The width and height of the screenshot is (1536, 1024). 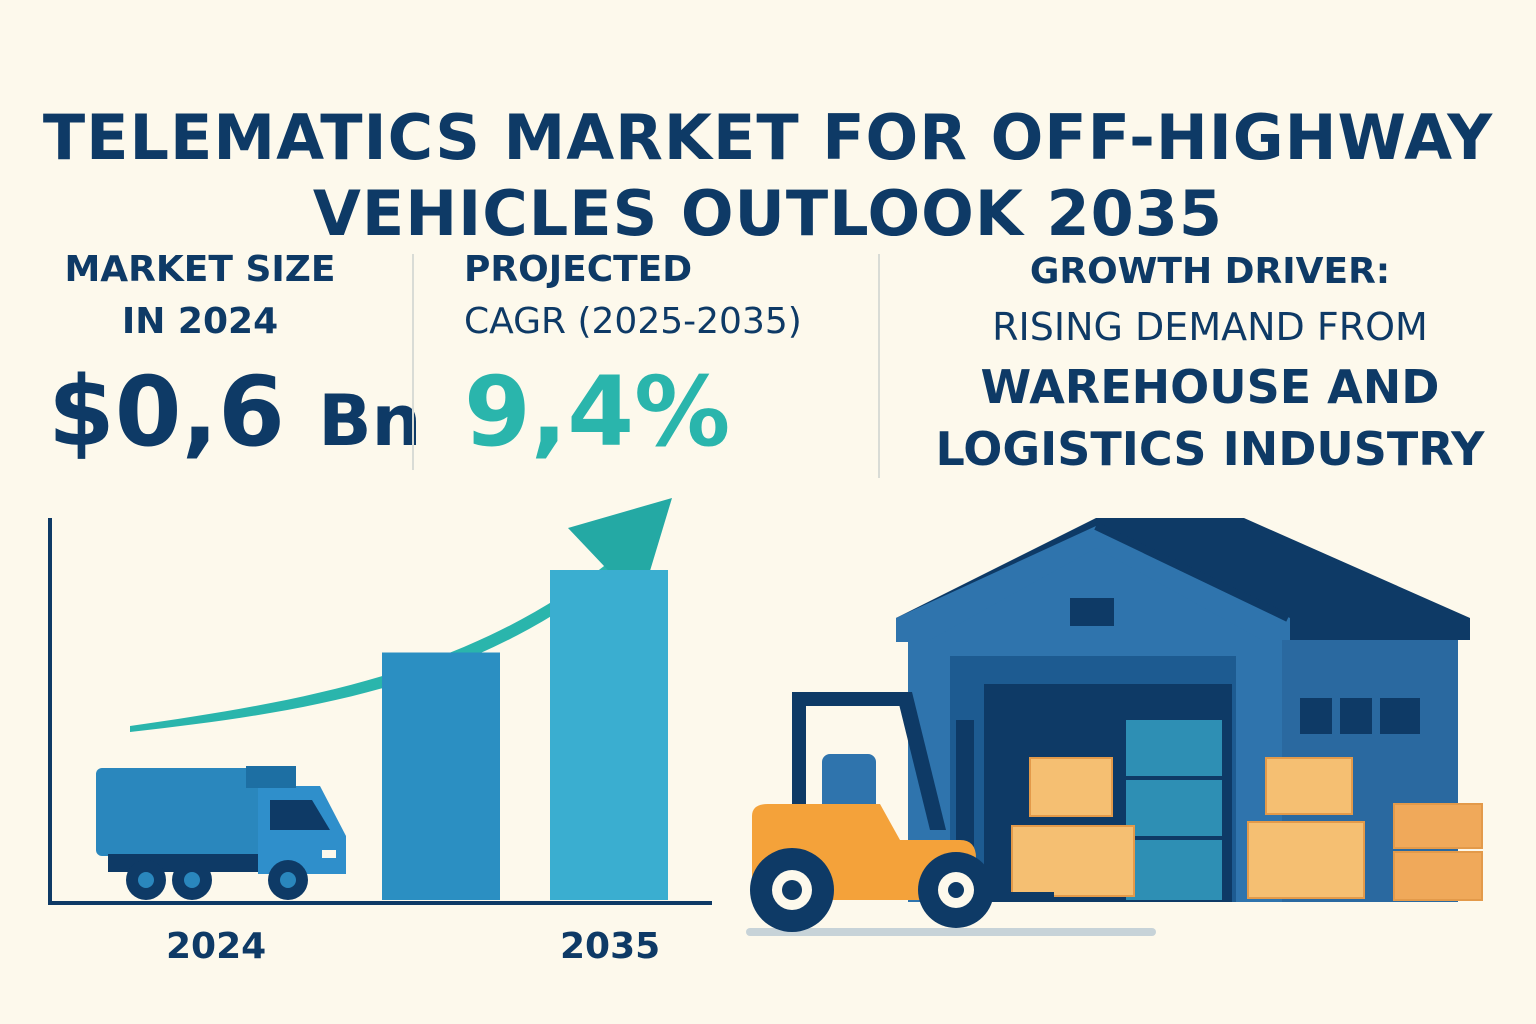 I want to click on x-tick-2035: 2035, so click(x=610, y=946).